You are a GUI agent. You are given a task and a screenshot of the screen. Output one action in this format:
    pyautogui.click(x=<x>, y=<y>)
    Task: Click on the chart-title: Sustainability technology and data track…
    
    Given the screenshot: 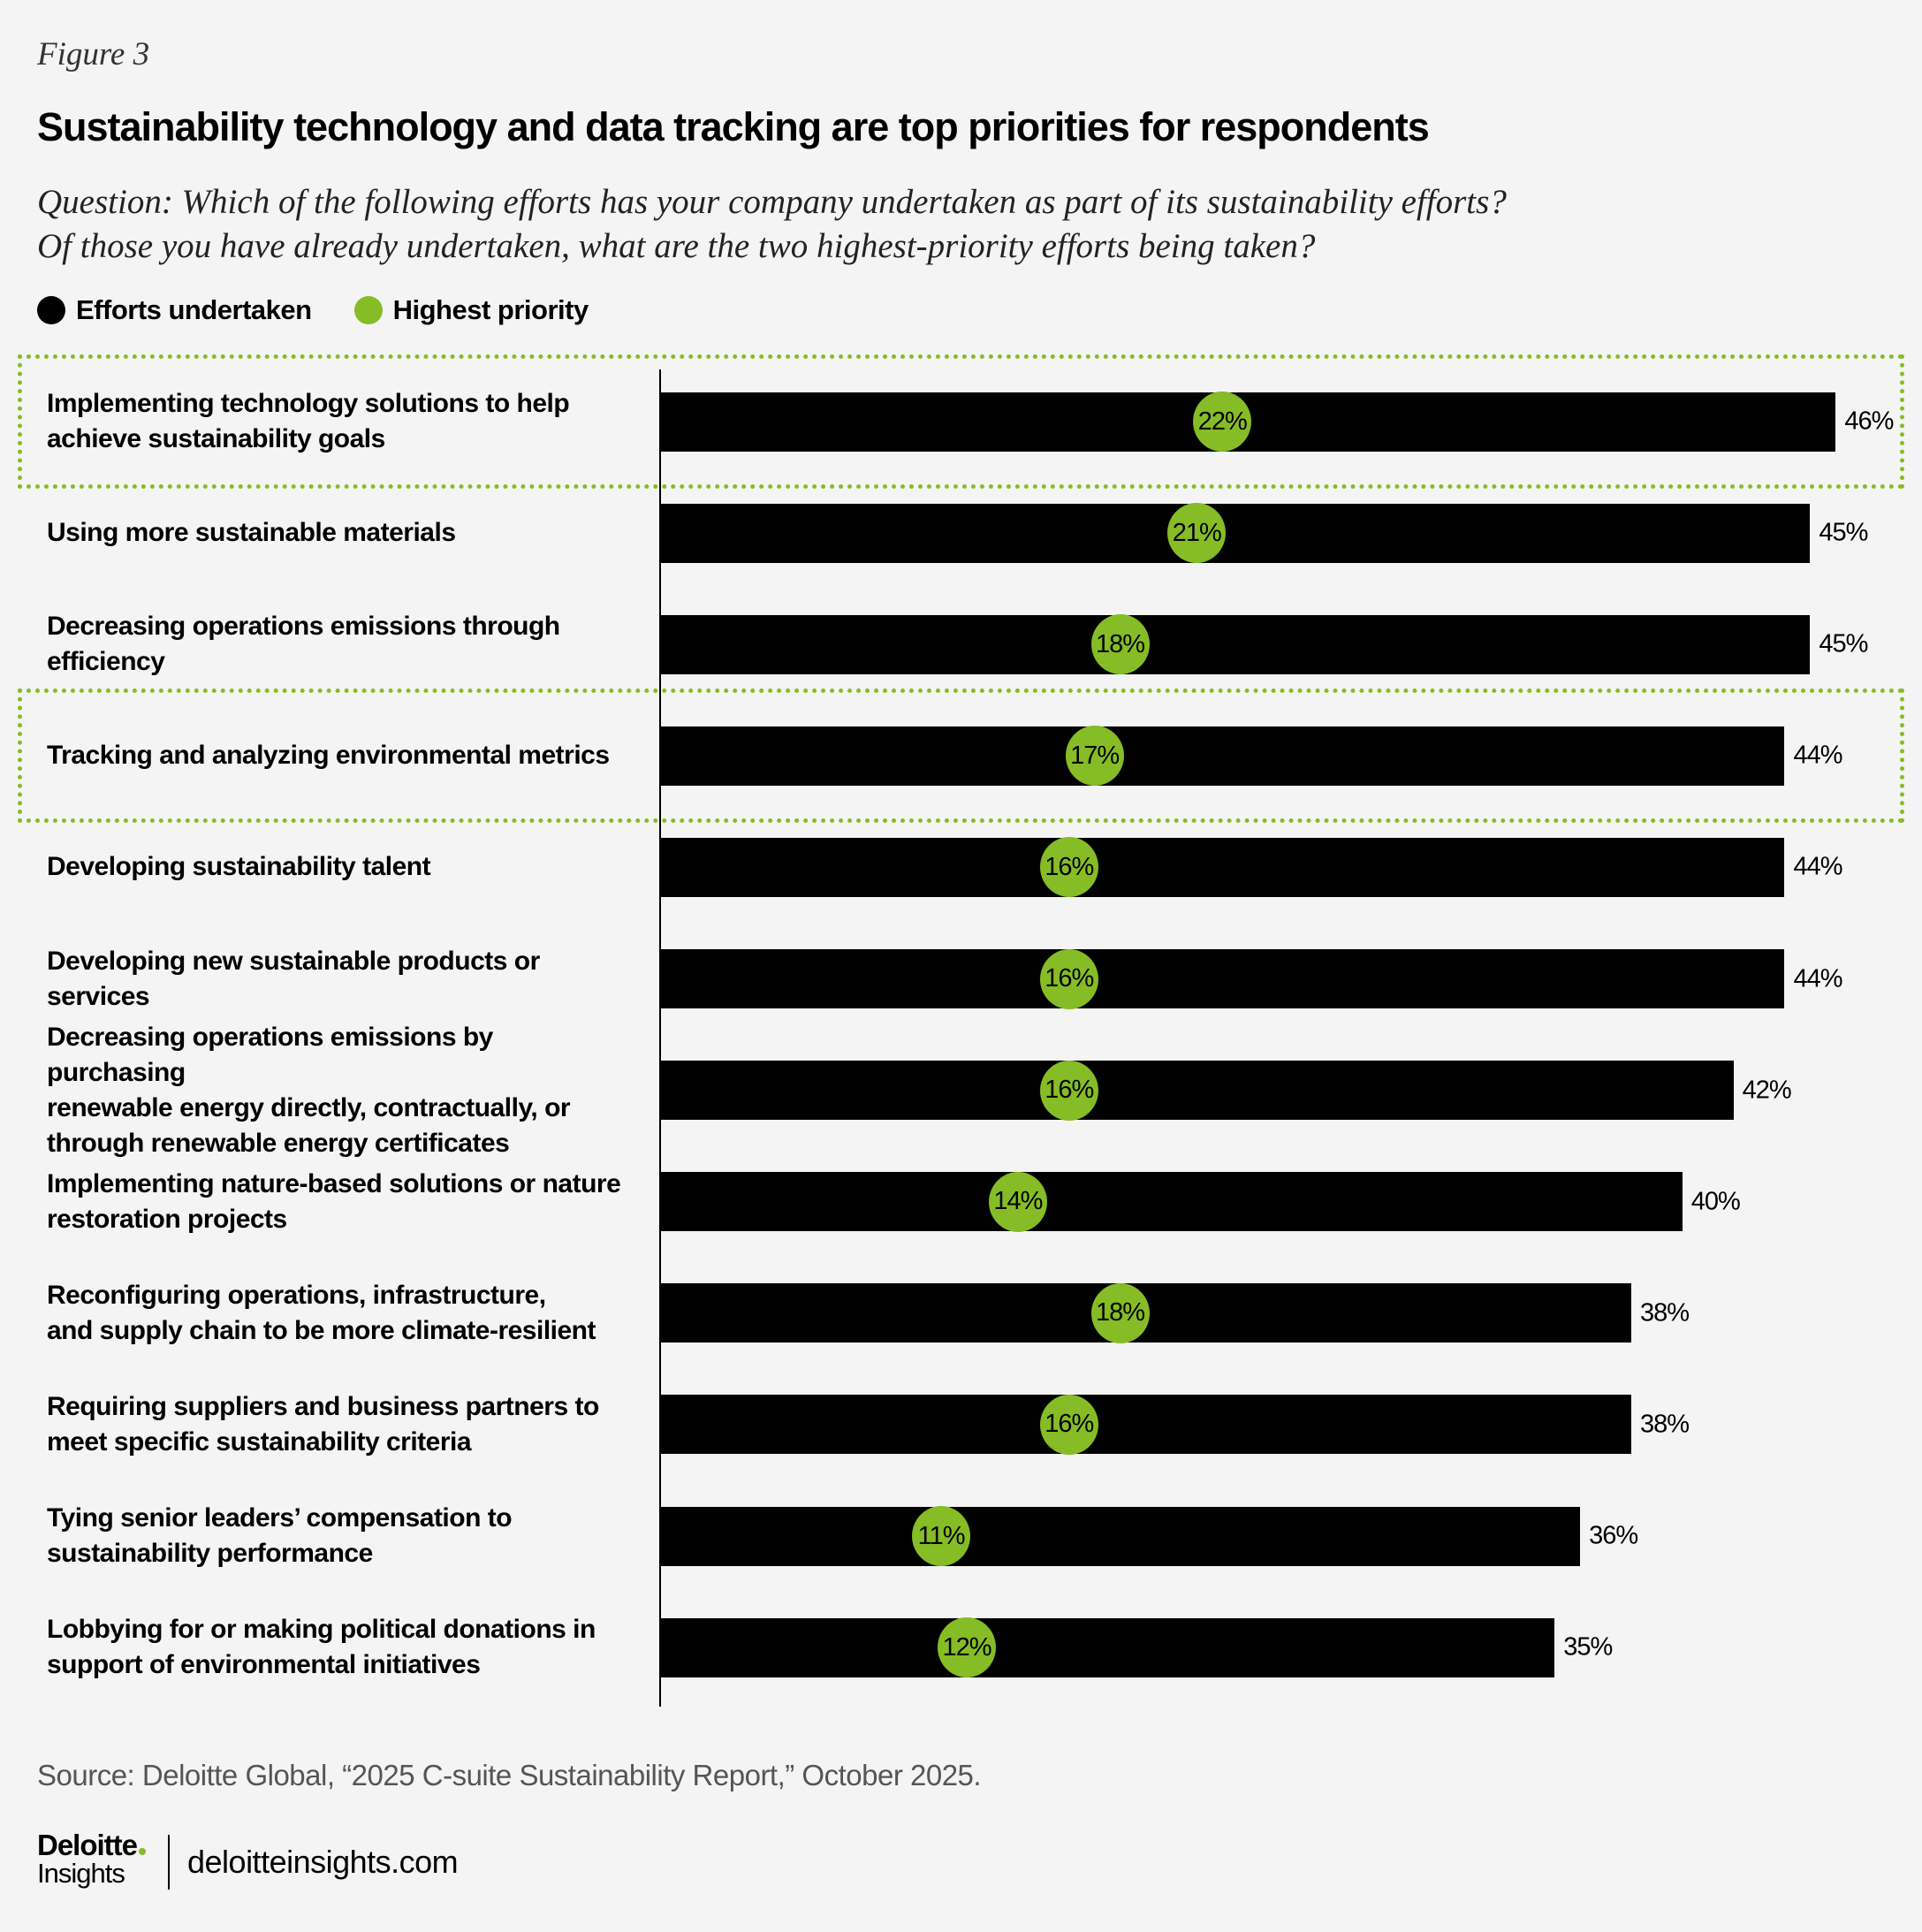 What is the action you would take?
    pyautogui.click(x=734, y=126)
    